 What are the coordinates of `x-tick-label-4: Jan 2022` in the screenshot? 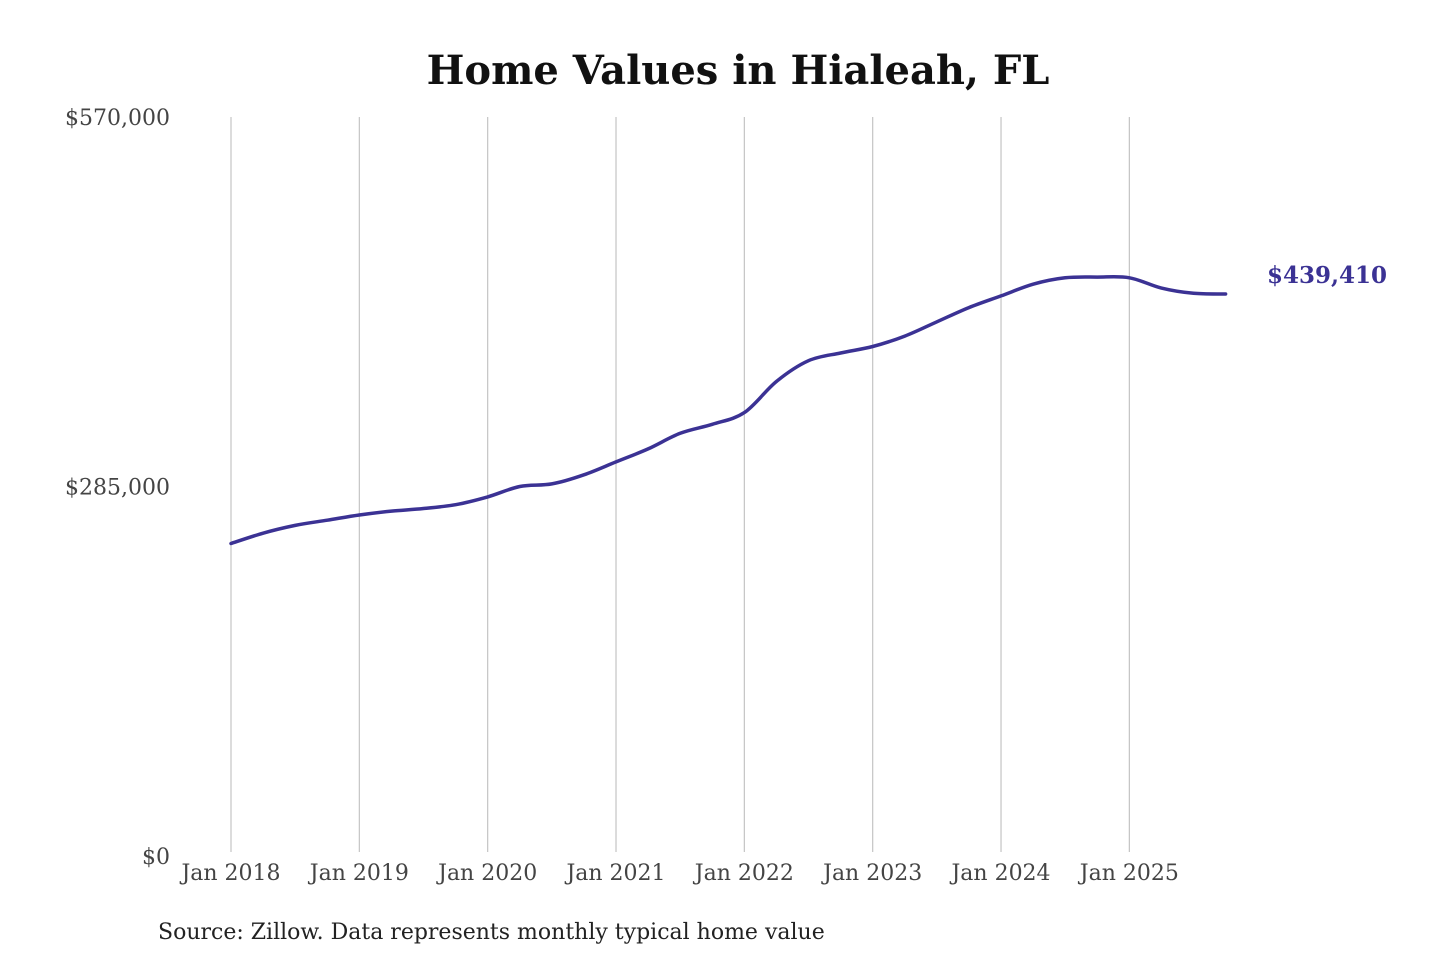 It's located at (743, 873).